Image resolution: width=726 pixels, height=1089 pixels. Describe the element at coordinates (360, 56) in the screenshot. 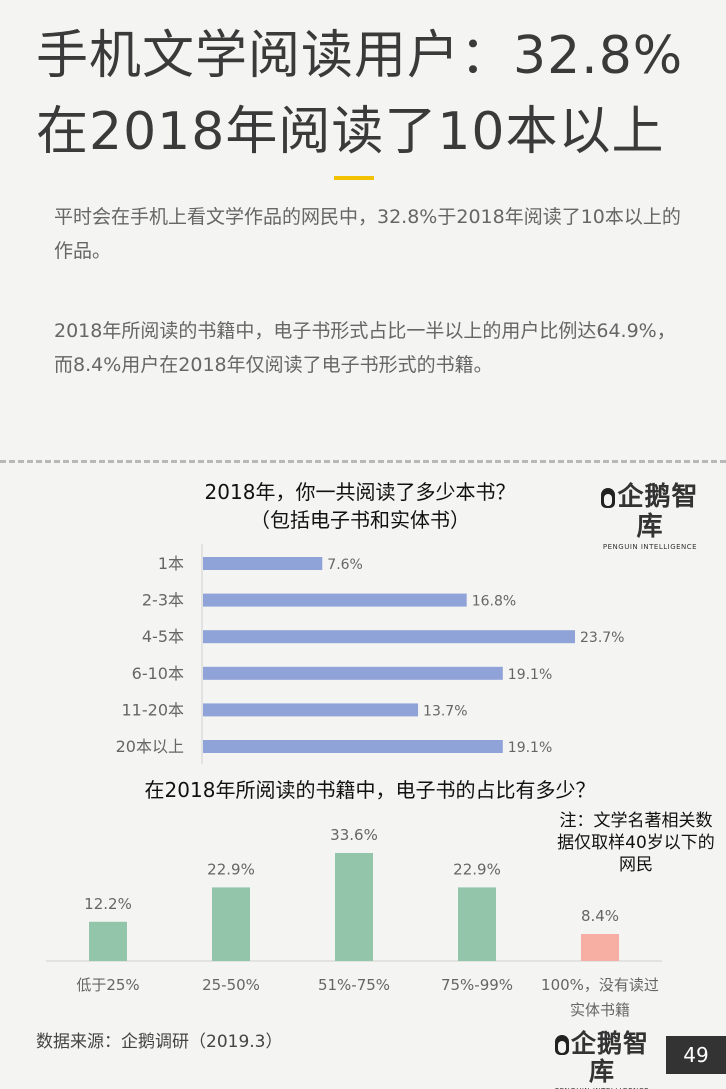

I see `title-line-1: 手机文学阅读用户：32.8%` at that location.